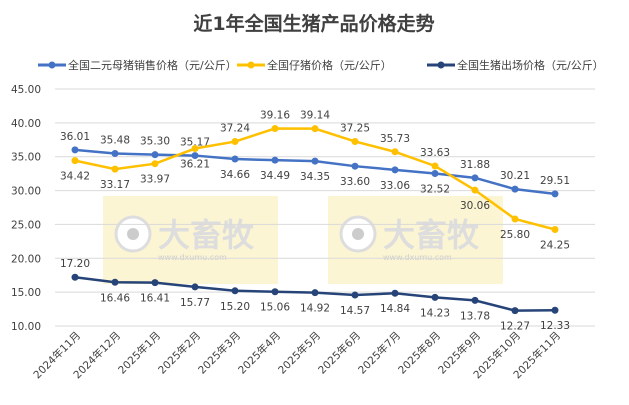  What do you see at coordinates (379, 353) in the screenshot?
I see `x-tick-label: 2025年7月` at bounding box center [379, 353].